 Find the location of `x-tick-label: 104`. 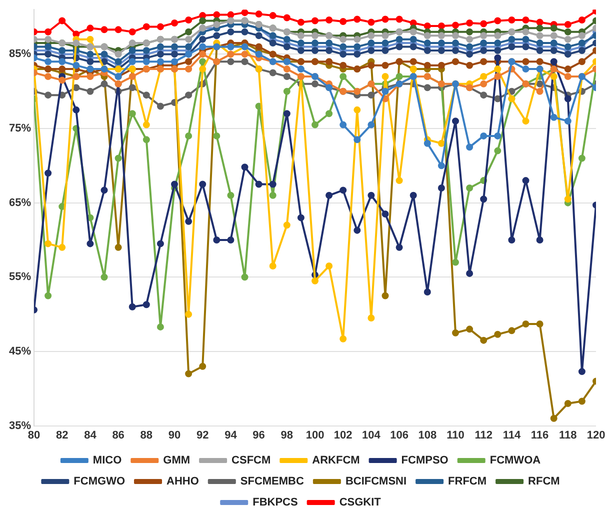

x-tick-label: 104 is located at coordinates (372, 435).